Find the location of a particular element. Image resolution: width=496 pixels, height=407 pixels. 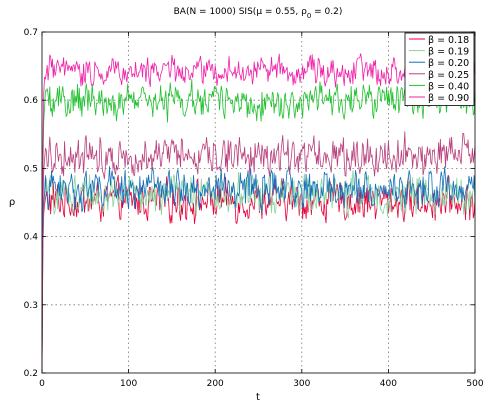

y-tick-label: 0.7 is located at coordinates (31, 33).